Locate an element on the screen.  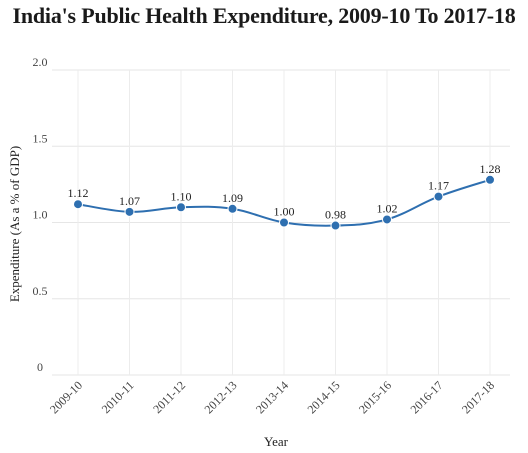
data-label: 1.07 is located at coordinates (129, 201).